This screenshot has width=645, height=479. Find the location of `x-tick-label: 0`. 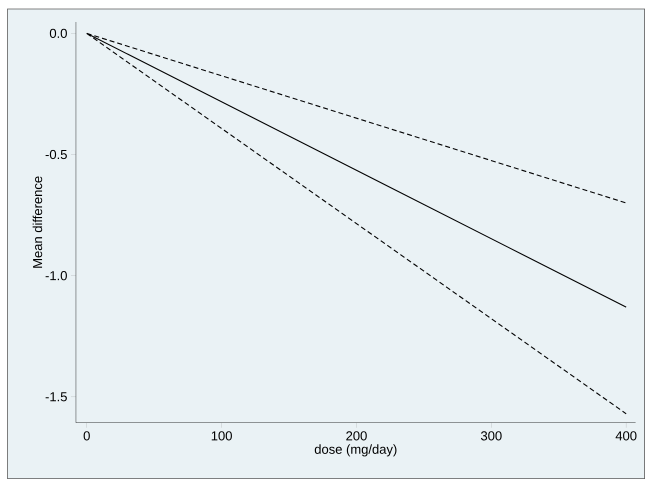

x-tick-label: 0 is located at coordinates (87, 435).